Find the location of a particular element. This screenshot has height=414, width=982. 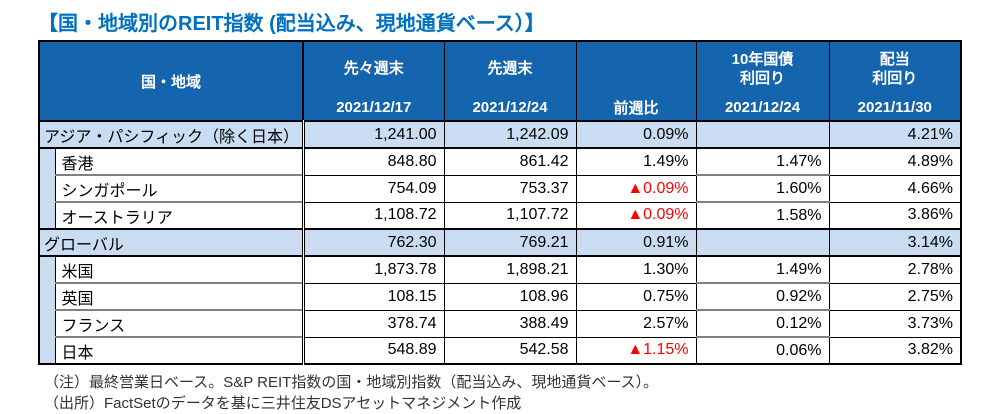

cell-prev1week: 388.49 is located at coordinates (510, 323).